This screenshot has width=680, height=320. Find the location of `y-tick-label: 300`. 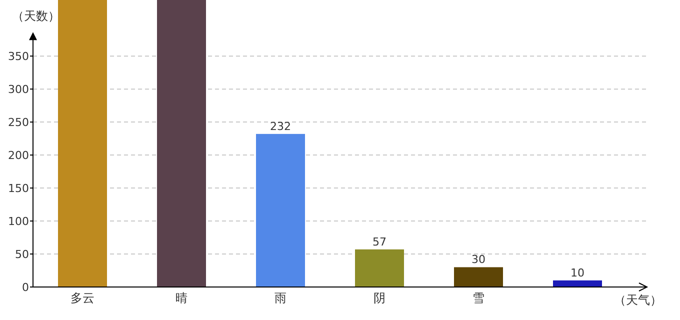

y-tick-label: 300 is located at coordinates (18, 89).